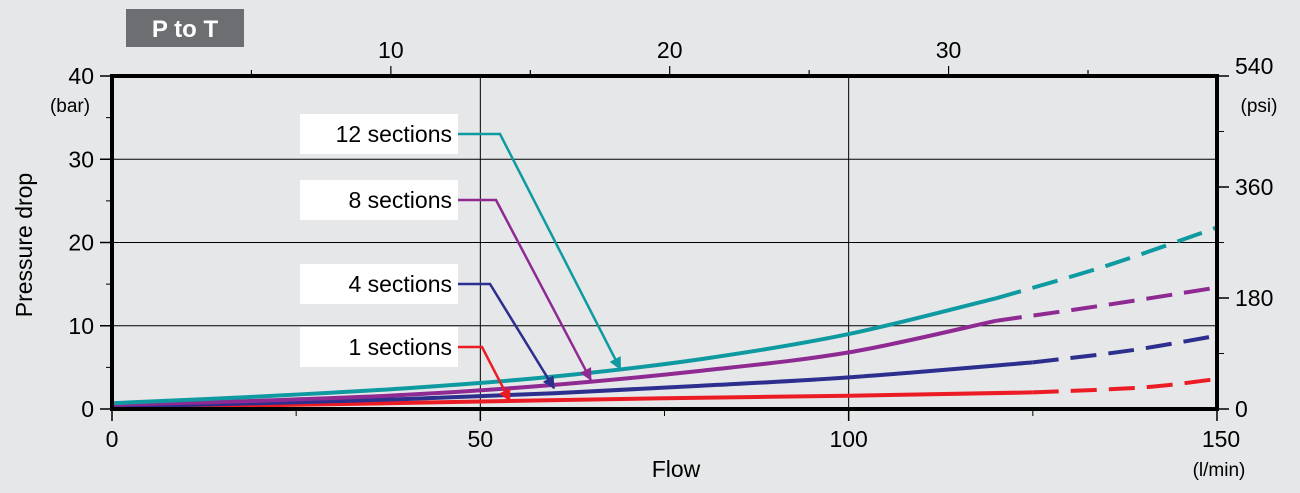 This screenshot has height=493, width=1300. I want to click on title-badge: P to T, so click(185, 29).